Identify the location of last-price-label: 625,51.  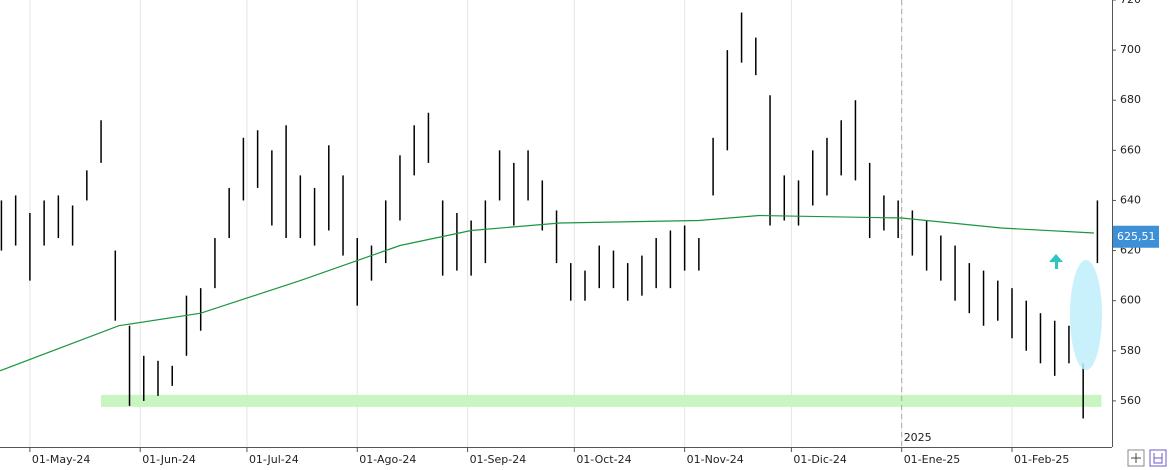
(1136, 236).